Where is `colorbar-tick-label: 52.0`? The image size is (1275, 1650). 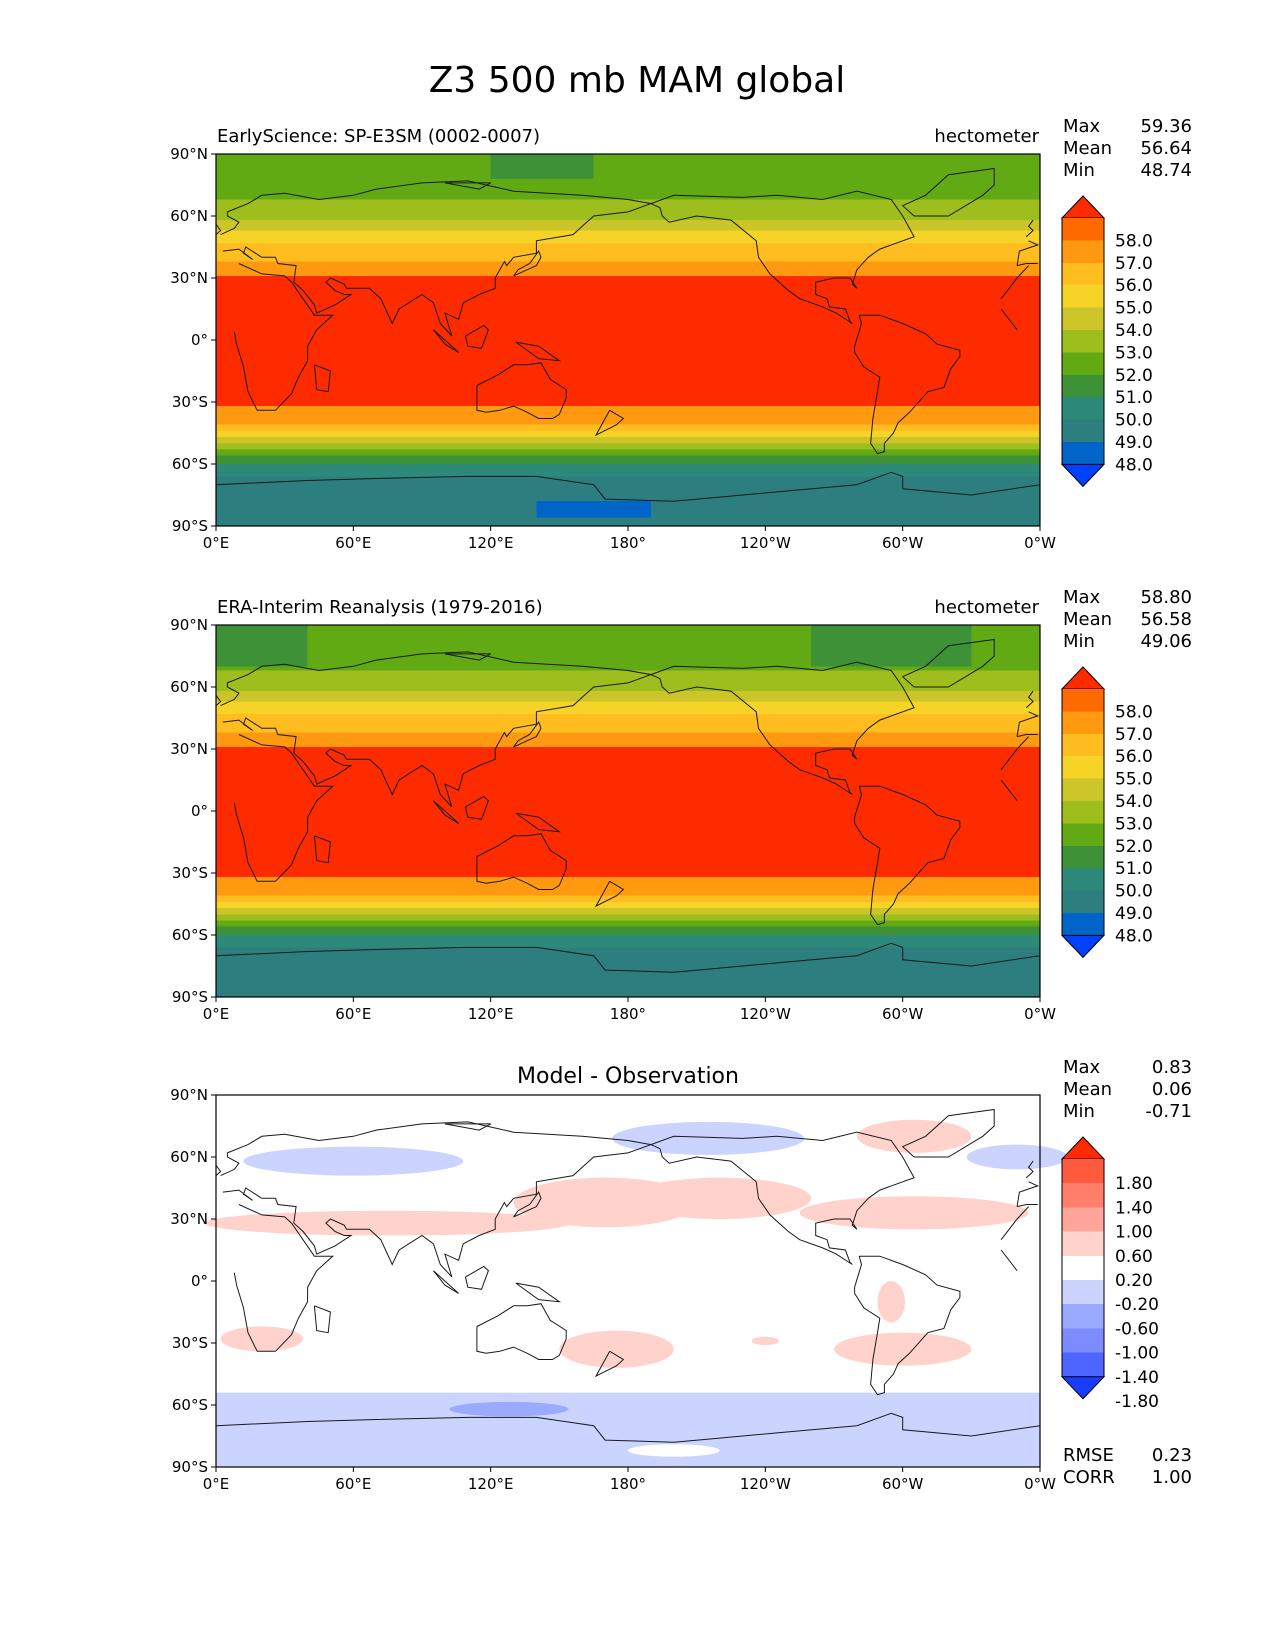
colorbar-tick-label: 52.0 is located at coordinates (1134, 376).